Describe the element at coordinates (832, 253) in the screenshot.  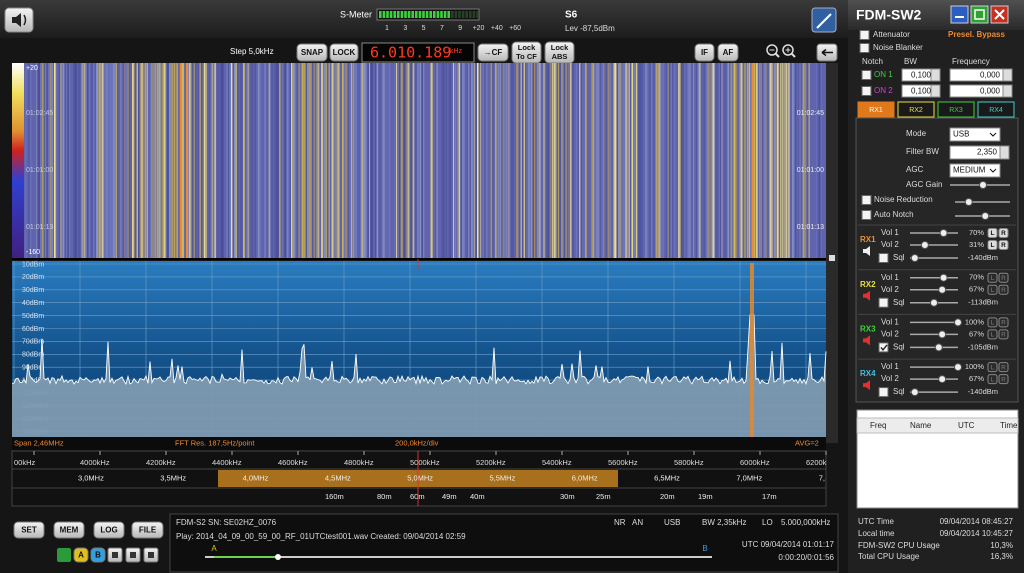
I see `waterfall-scrollbar` at that location.